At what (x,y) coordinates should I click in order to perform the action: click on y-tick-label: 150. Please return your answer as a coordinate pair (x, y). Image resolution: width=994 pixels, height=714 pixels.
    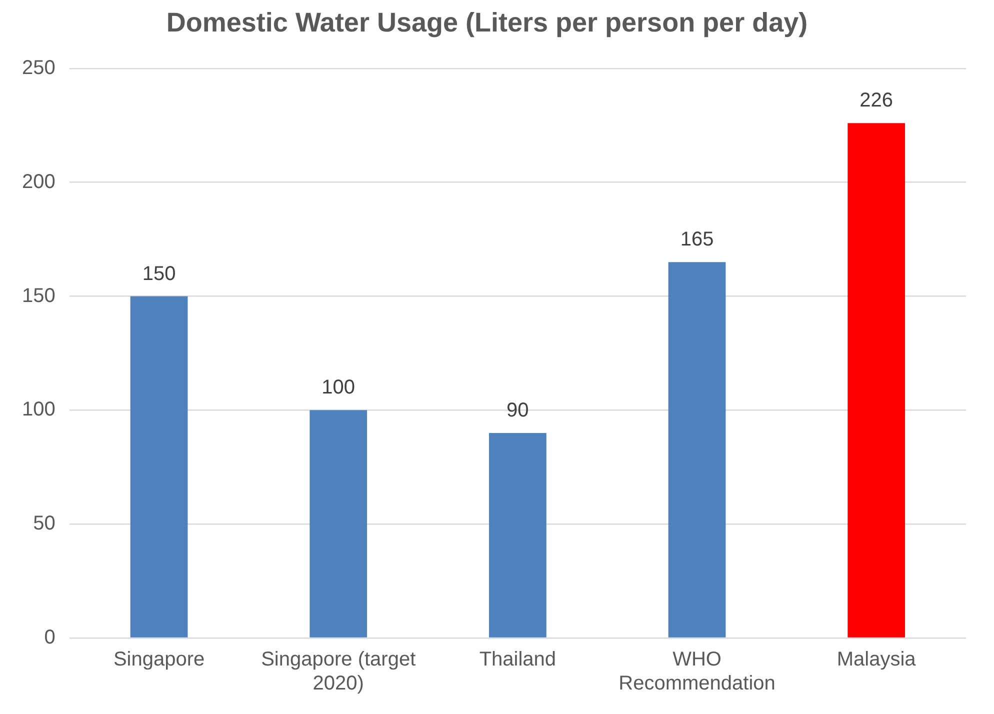
    Looking at the image, I should click on (39, 295).